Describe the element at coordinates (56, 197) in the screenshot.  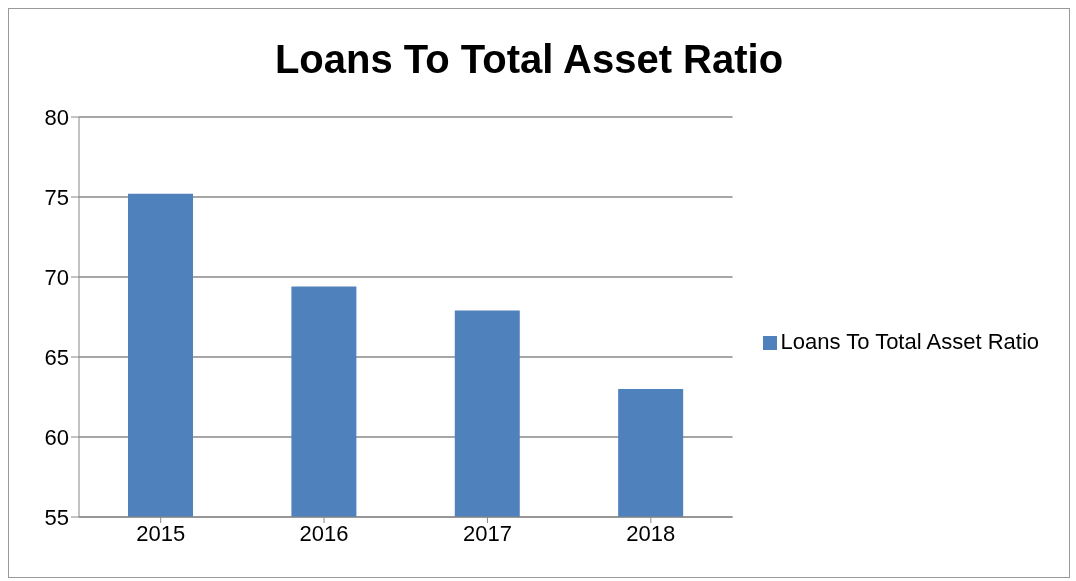
I see `y-tick-label: 75` at that location.